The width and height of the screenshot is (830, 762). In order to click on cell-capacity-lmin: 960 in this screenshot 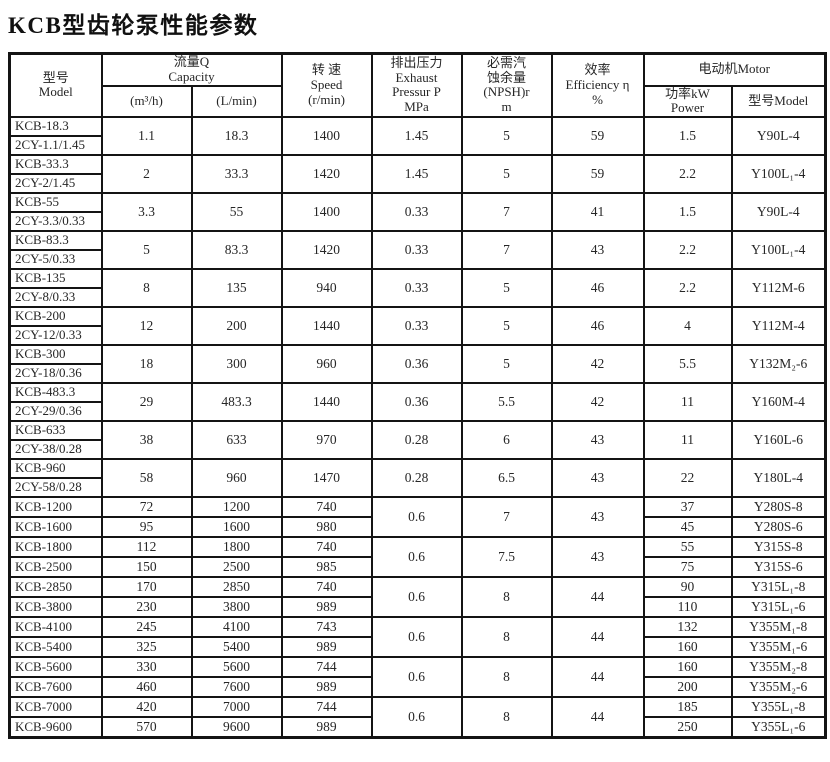, I will do `click(236, 477)`.